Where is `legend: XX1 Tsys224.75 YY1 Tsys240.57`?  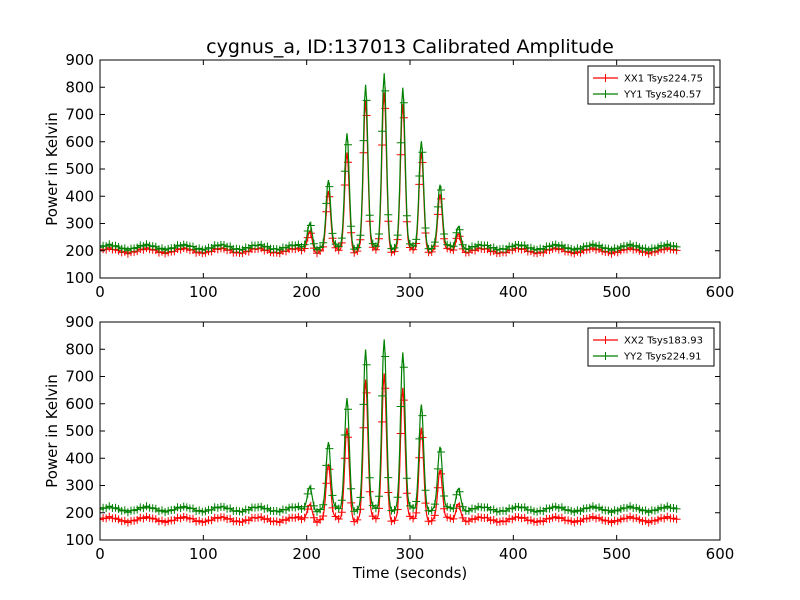
legend: XX1 Tsys224.75 YY1 Tsys240.57 is located at coordinates (651, 85).